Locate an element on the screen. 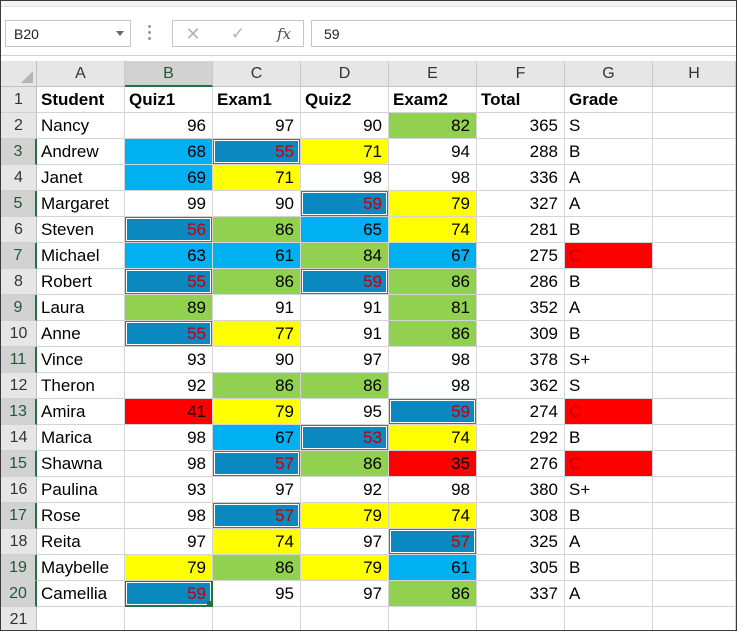 The width and height of the screenshot is (737, 631). grade-cell: C is located at coordinates (609, 412).